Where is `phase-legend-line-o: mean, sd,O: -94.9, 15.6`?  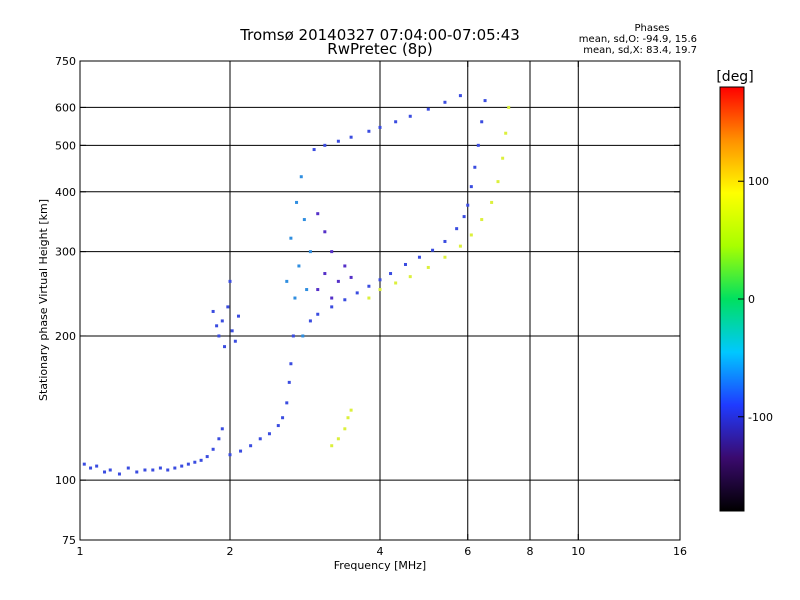 phase-legend-line-o: mean, sd,O: -94.9, 15.6 is located at coordinates (638, 39).